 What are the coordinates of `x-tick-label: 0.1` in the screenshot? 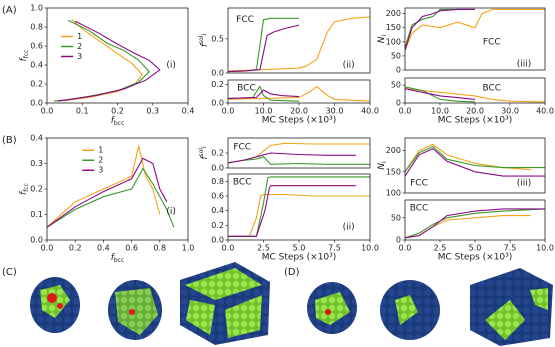 It's located at (82, 111).